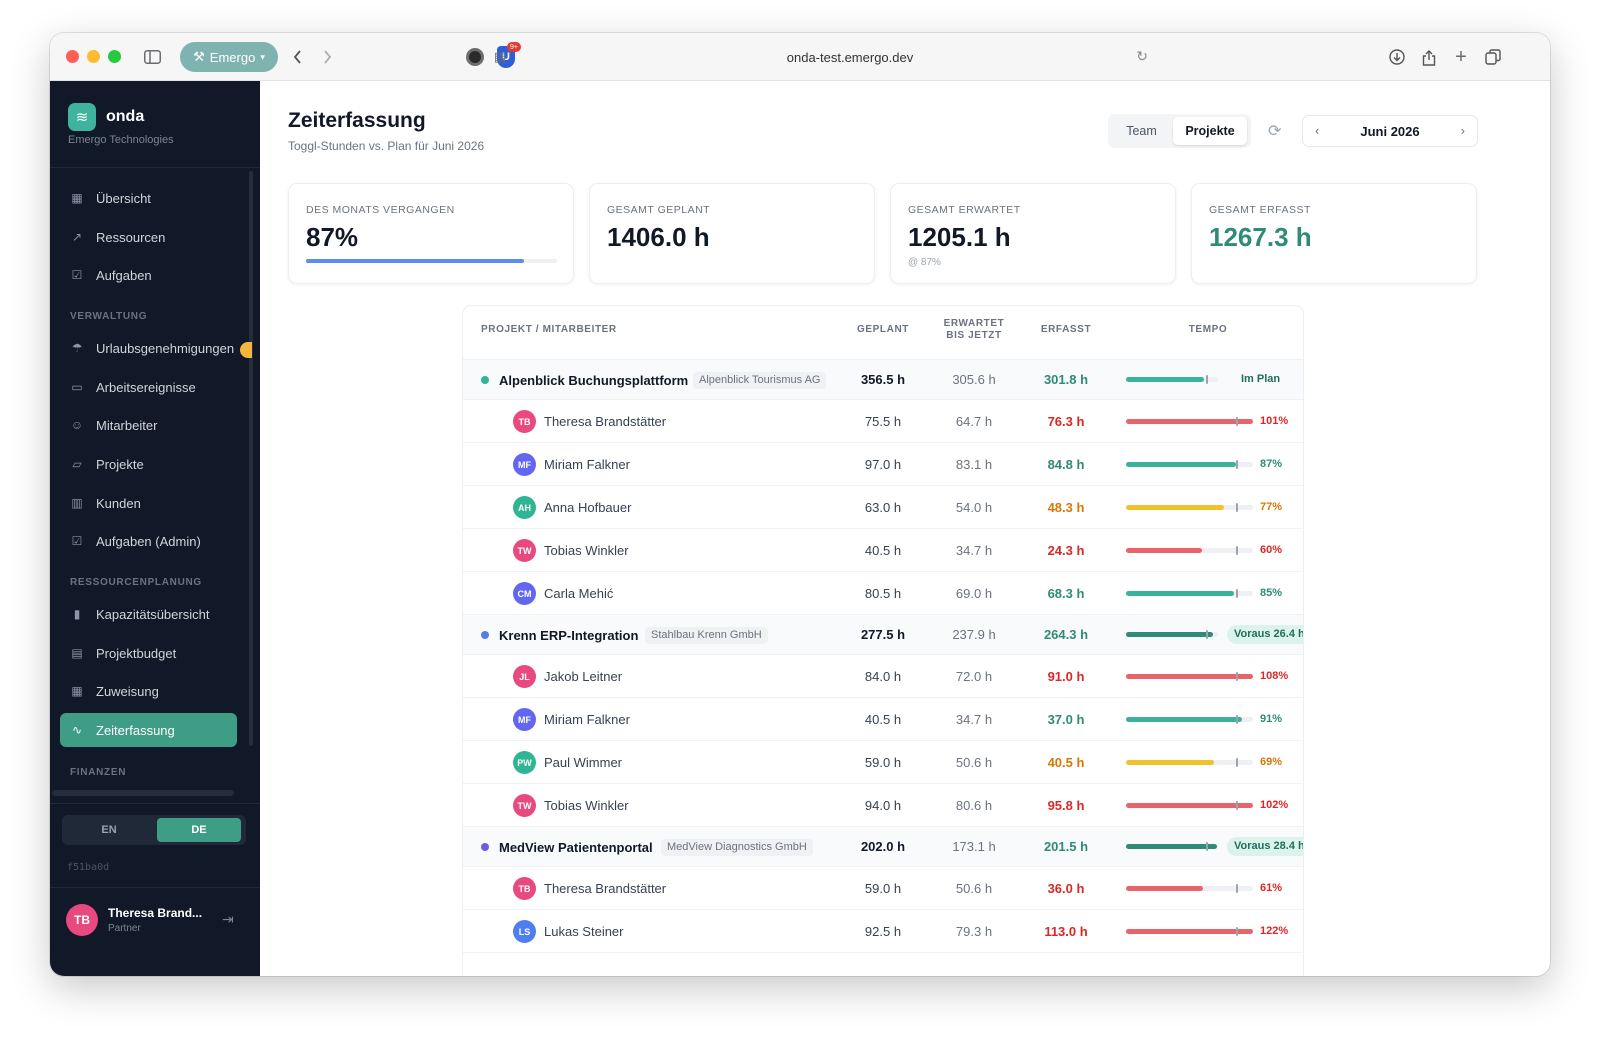  I want to click on member-row: TW Tobias Winkler 94.0 h 80.6 h 95.8 h 102%, so click(883, 805).